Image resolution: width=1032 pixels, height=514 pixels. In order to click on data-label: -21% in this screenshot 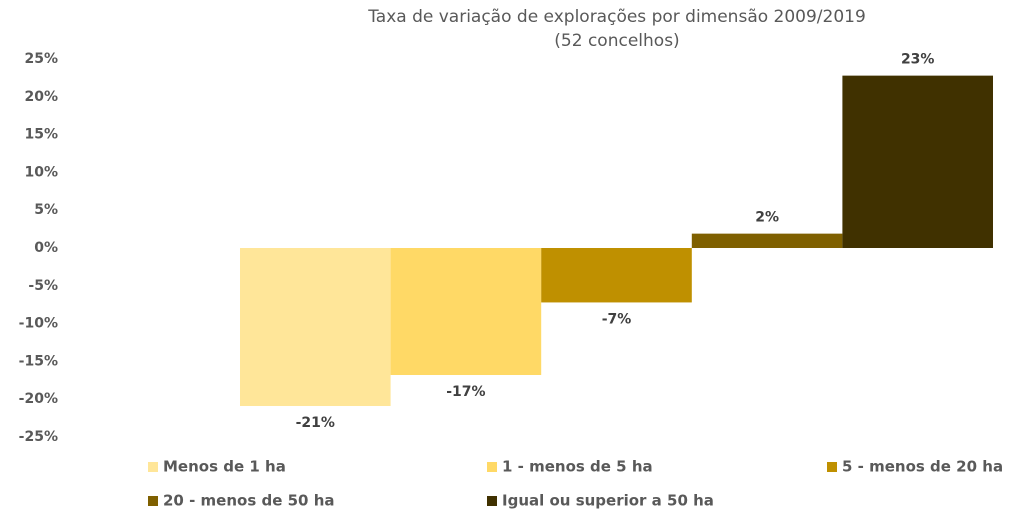, I will do `click(315, 423)`.